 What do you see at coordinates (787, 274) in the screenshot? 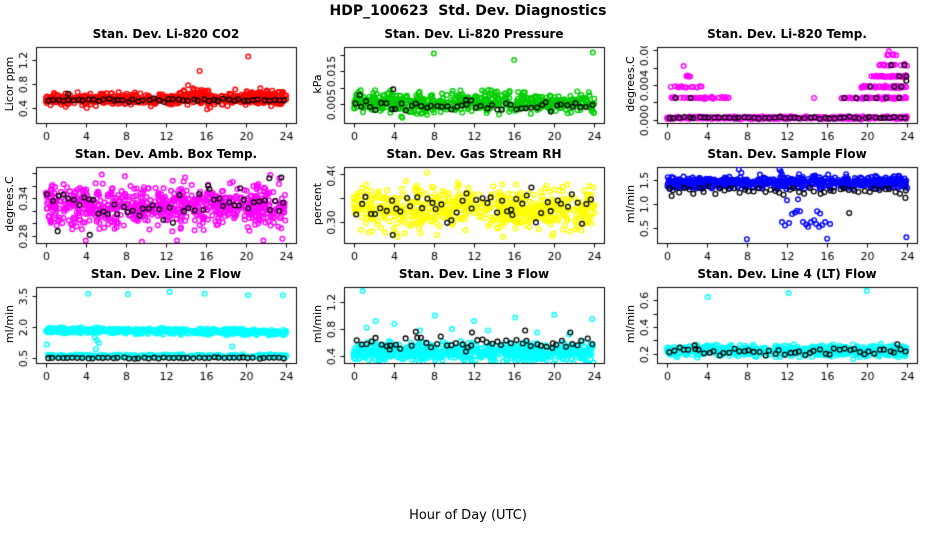
I see `panel-title: Stan. Dev. Line 4 (LT) Flow` at bounding box center [787, 274].